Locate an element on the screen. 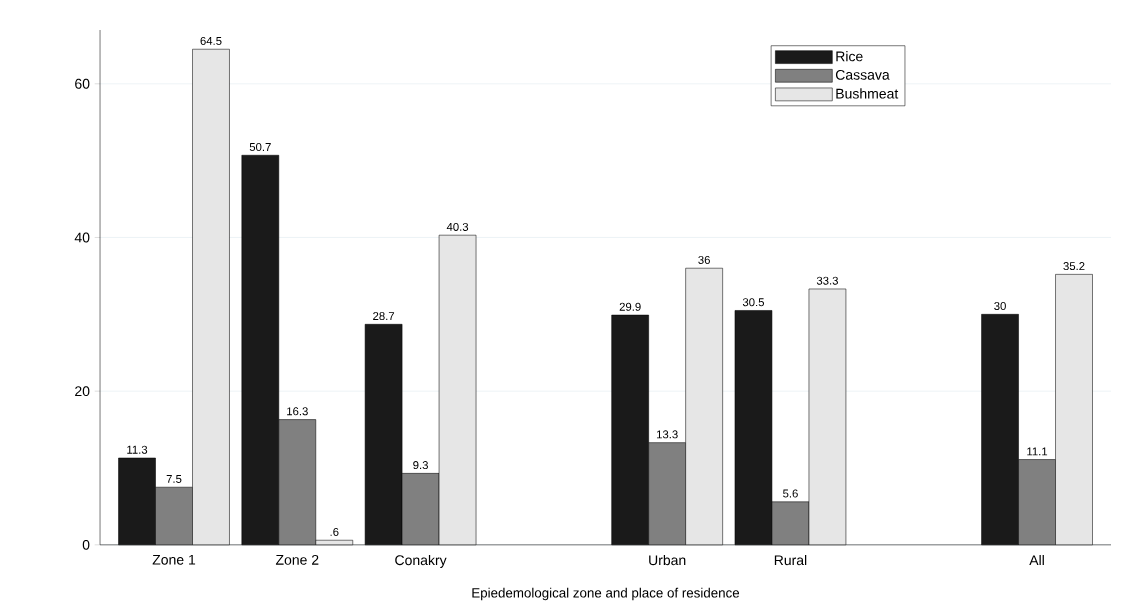  x-tick-label: Rural is located at coordinates (790, 560).